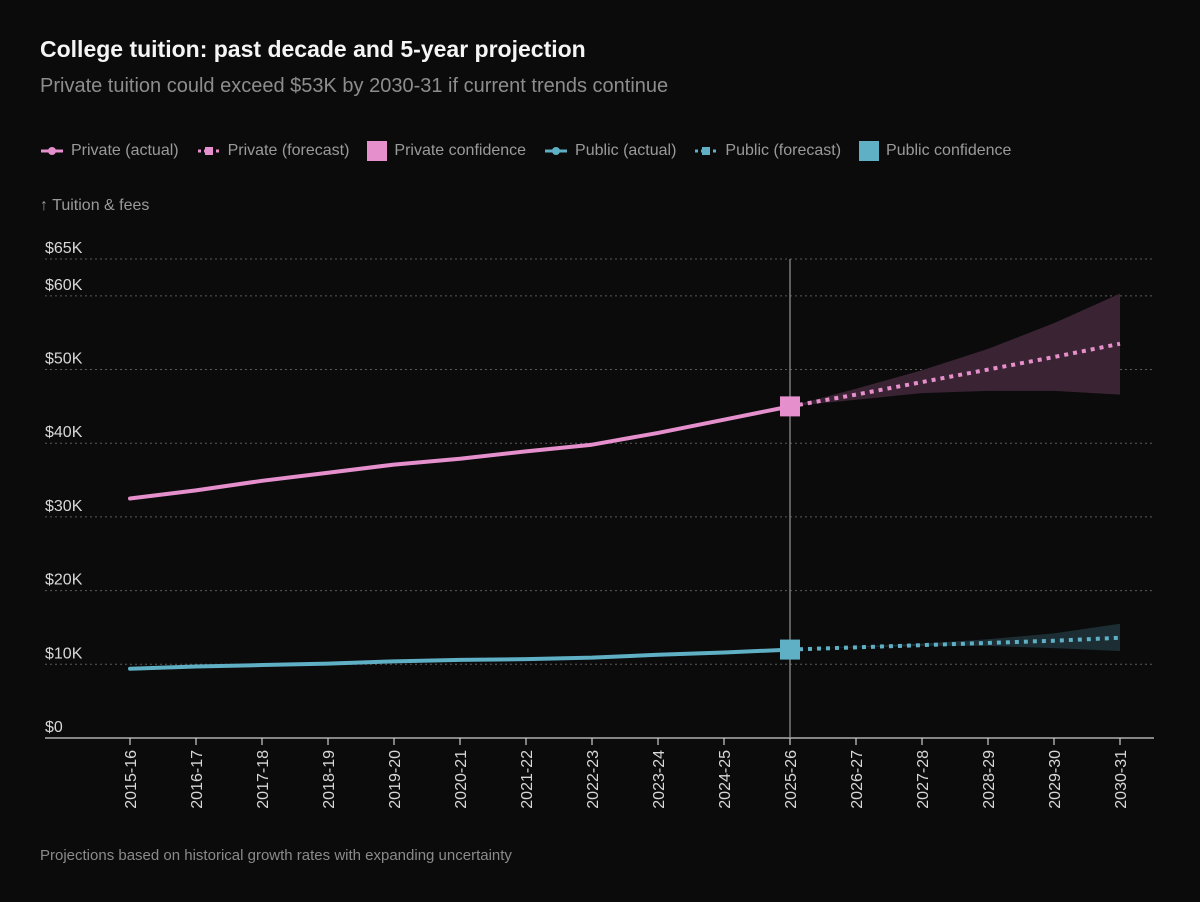  What do you see at coordinates (1121, 779) in the screenshot?
I see `x-tick-label: 2030-31` at bounding box center [1121, 779].